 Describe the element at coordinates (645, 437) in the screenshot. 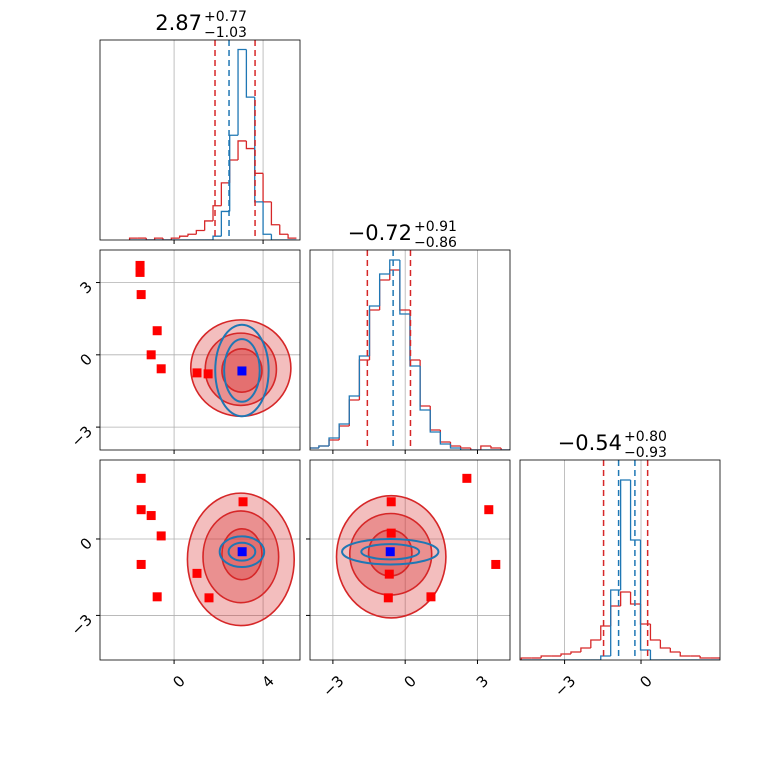

I see `title-upper: +0.80` at that location.